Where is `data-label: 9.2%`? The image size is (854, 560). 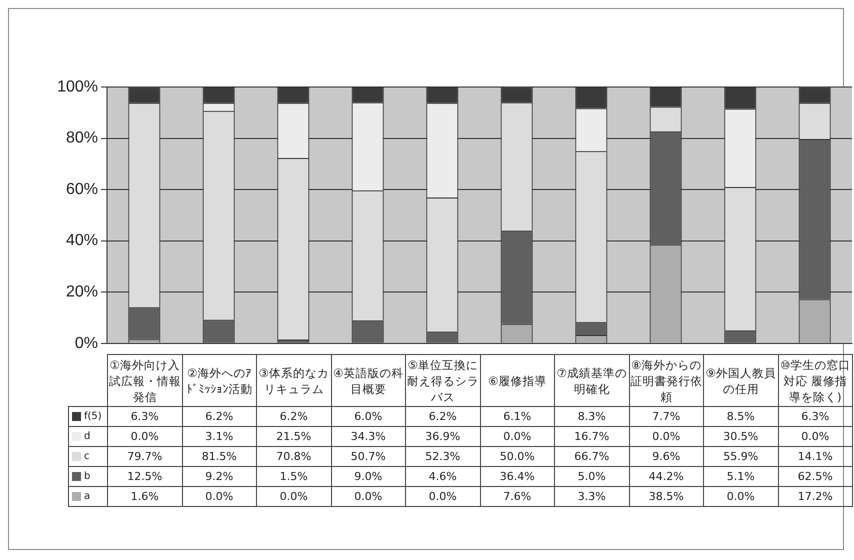
data-label: 9.2% is located at coordinates (219, 476).